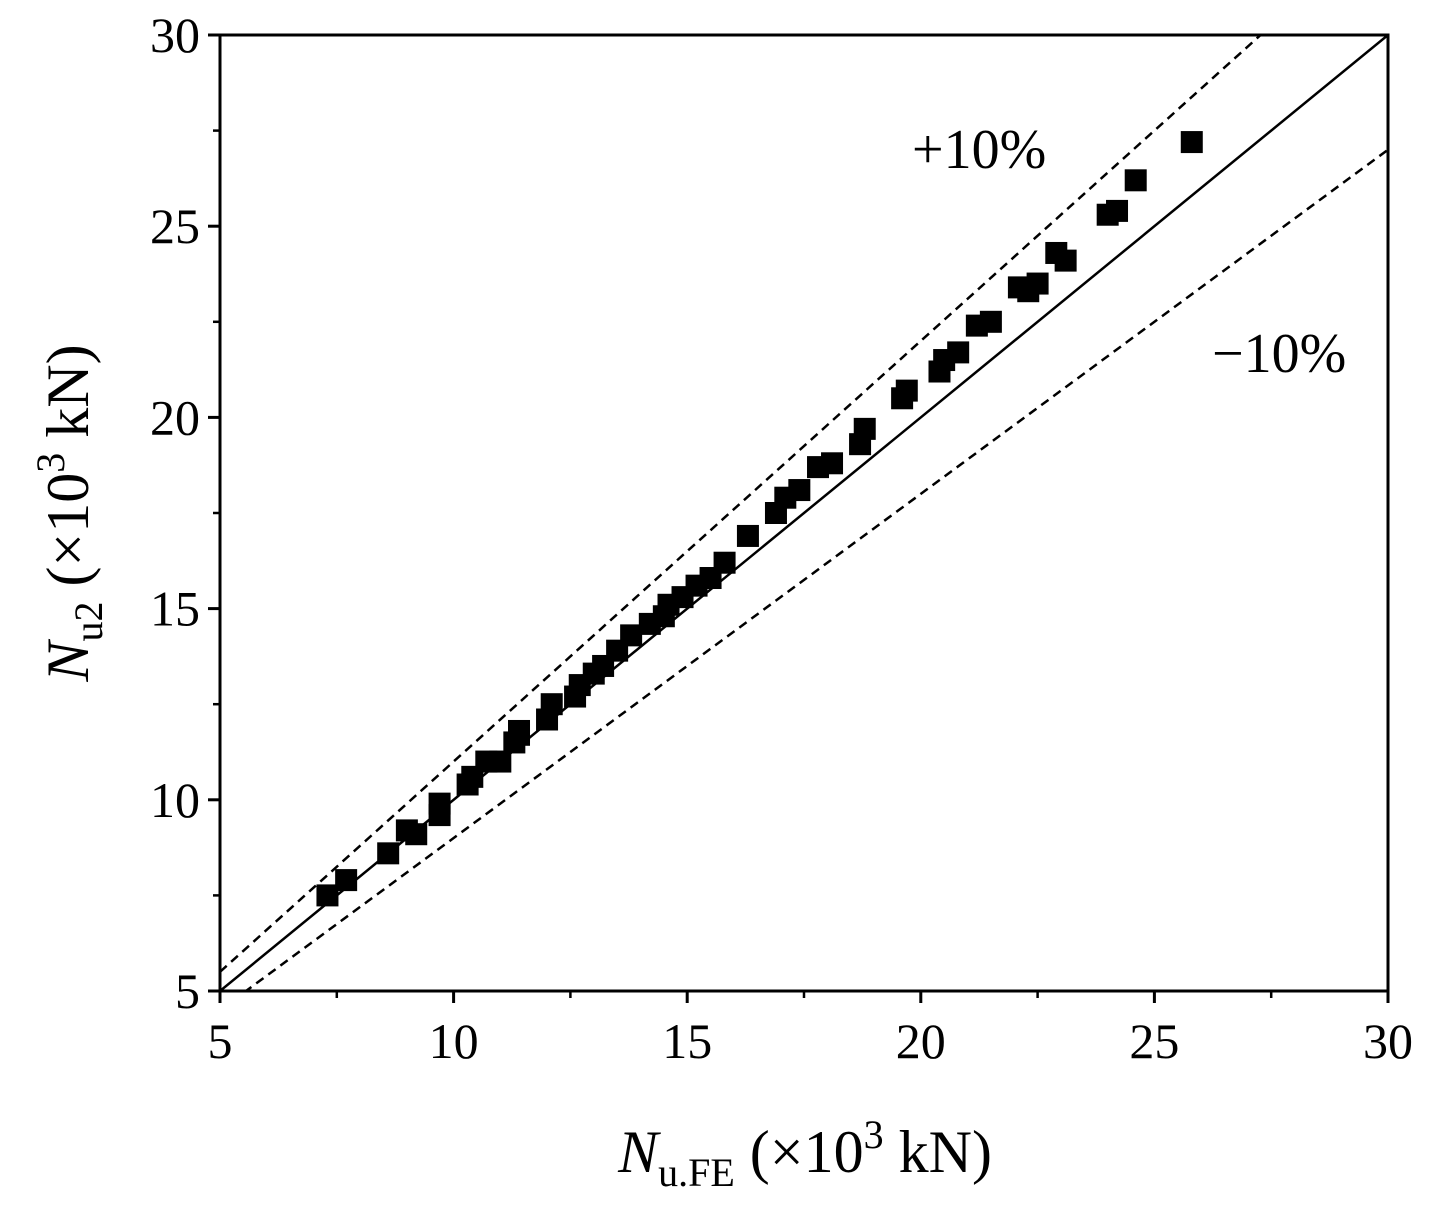  What do you see at coordinates (187, 991) in the screenshot?
I see `y-tick-label: 5` at bounding box center [187, 991].